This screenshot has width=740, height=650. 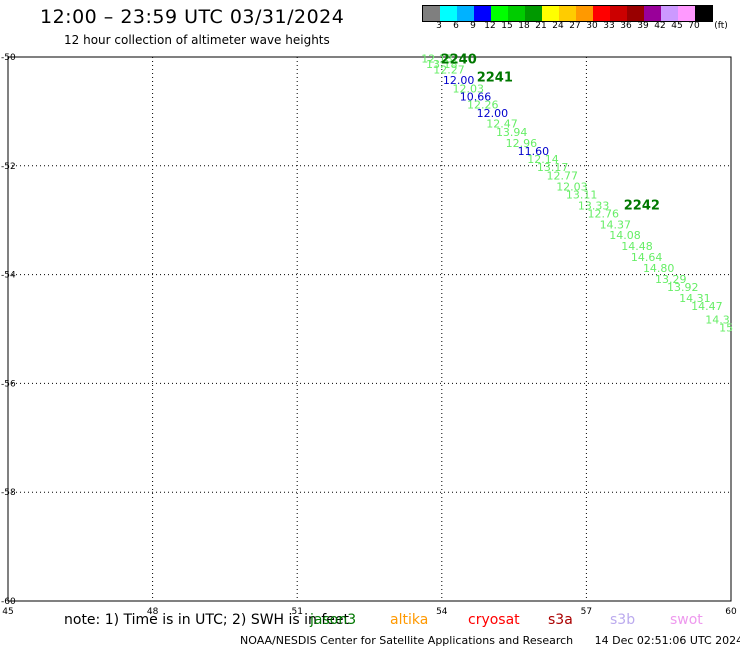 What do you see at coordinates (534, 151) in the screenshot?
I see `wave-height-point: 11.60` at bounding box center [534, 151].